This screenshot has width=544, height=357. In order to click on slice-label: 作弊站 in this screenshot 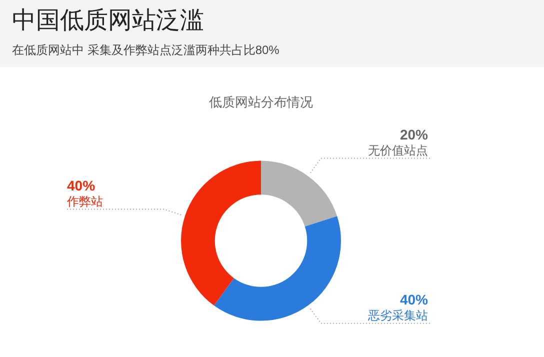, I will do `click(84, 201)`.